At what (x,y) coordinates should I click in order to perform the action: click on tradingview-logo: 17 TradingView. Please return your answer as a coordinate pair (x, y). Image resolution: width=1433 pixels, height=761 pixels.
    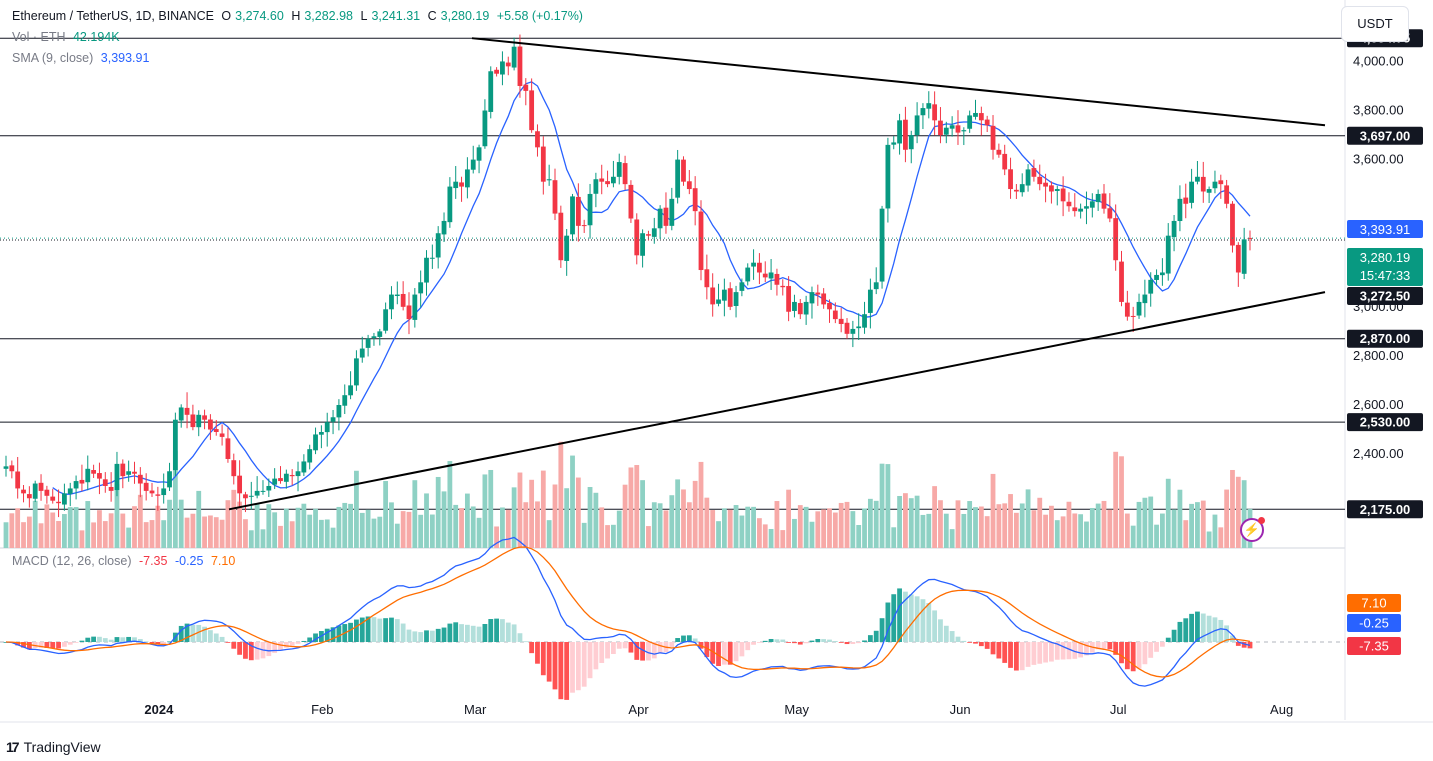
    Looking at the image, I should click on (53, 747).